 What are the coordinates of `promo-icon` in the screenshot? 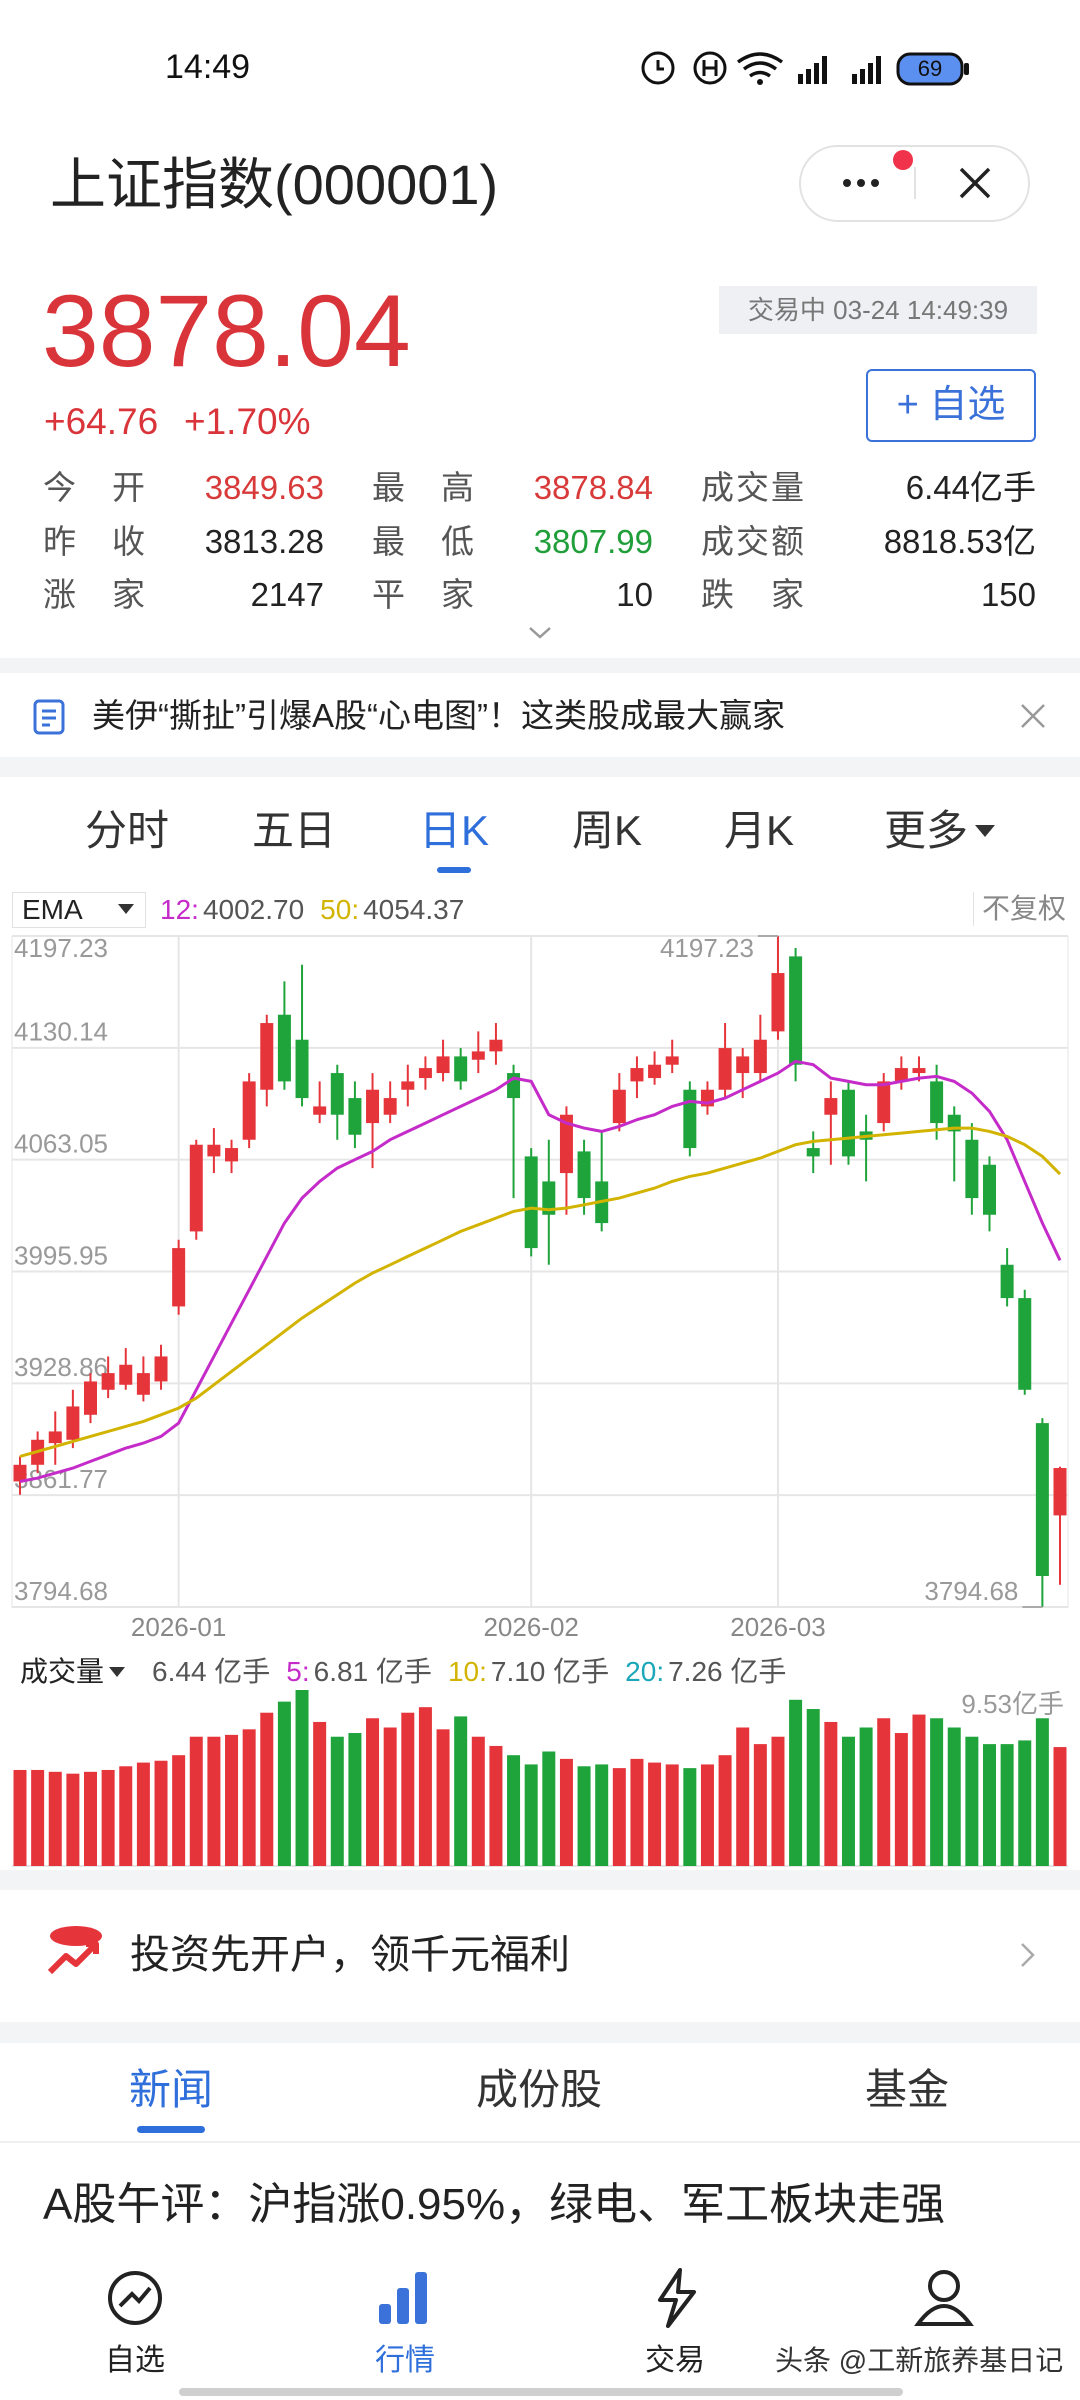 It's located at (74, 1950).